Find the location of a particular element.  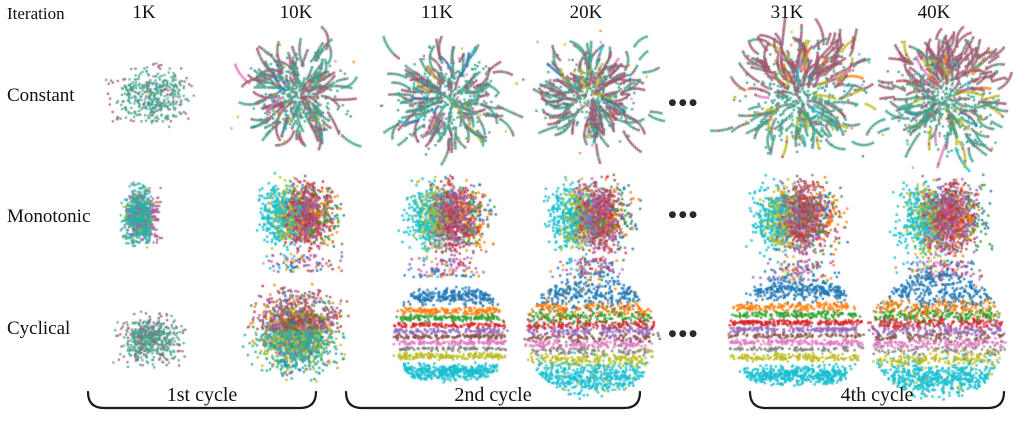

column-header-11k: 11K is located at coordinates (437, 12).